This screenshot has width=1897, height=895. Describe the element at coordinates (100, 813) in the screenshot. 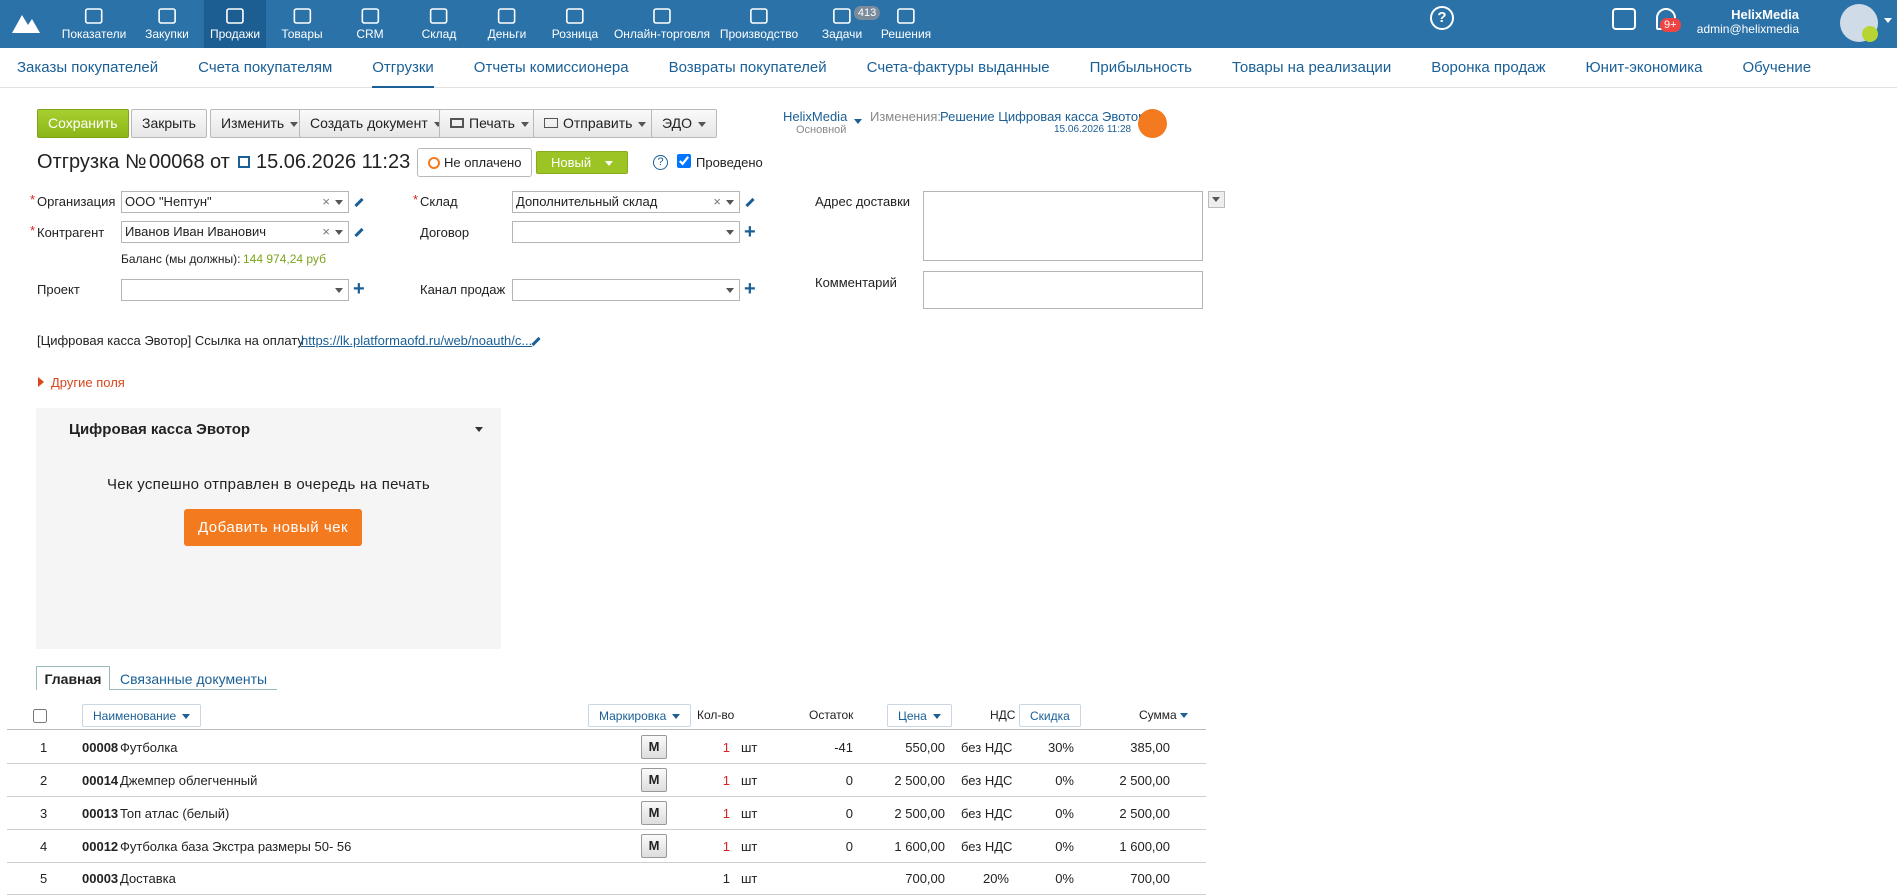

I see `item-code: 00013` at that location.